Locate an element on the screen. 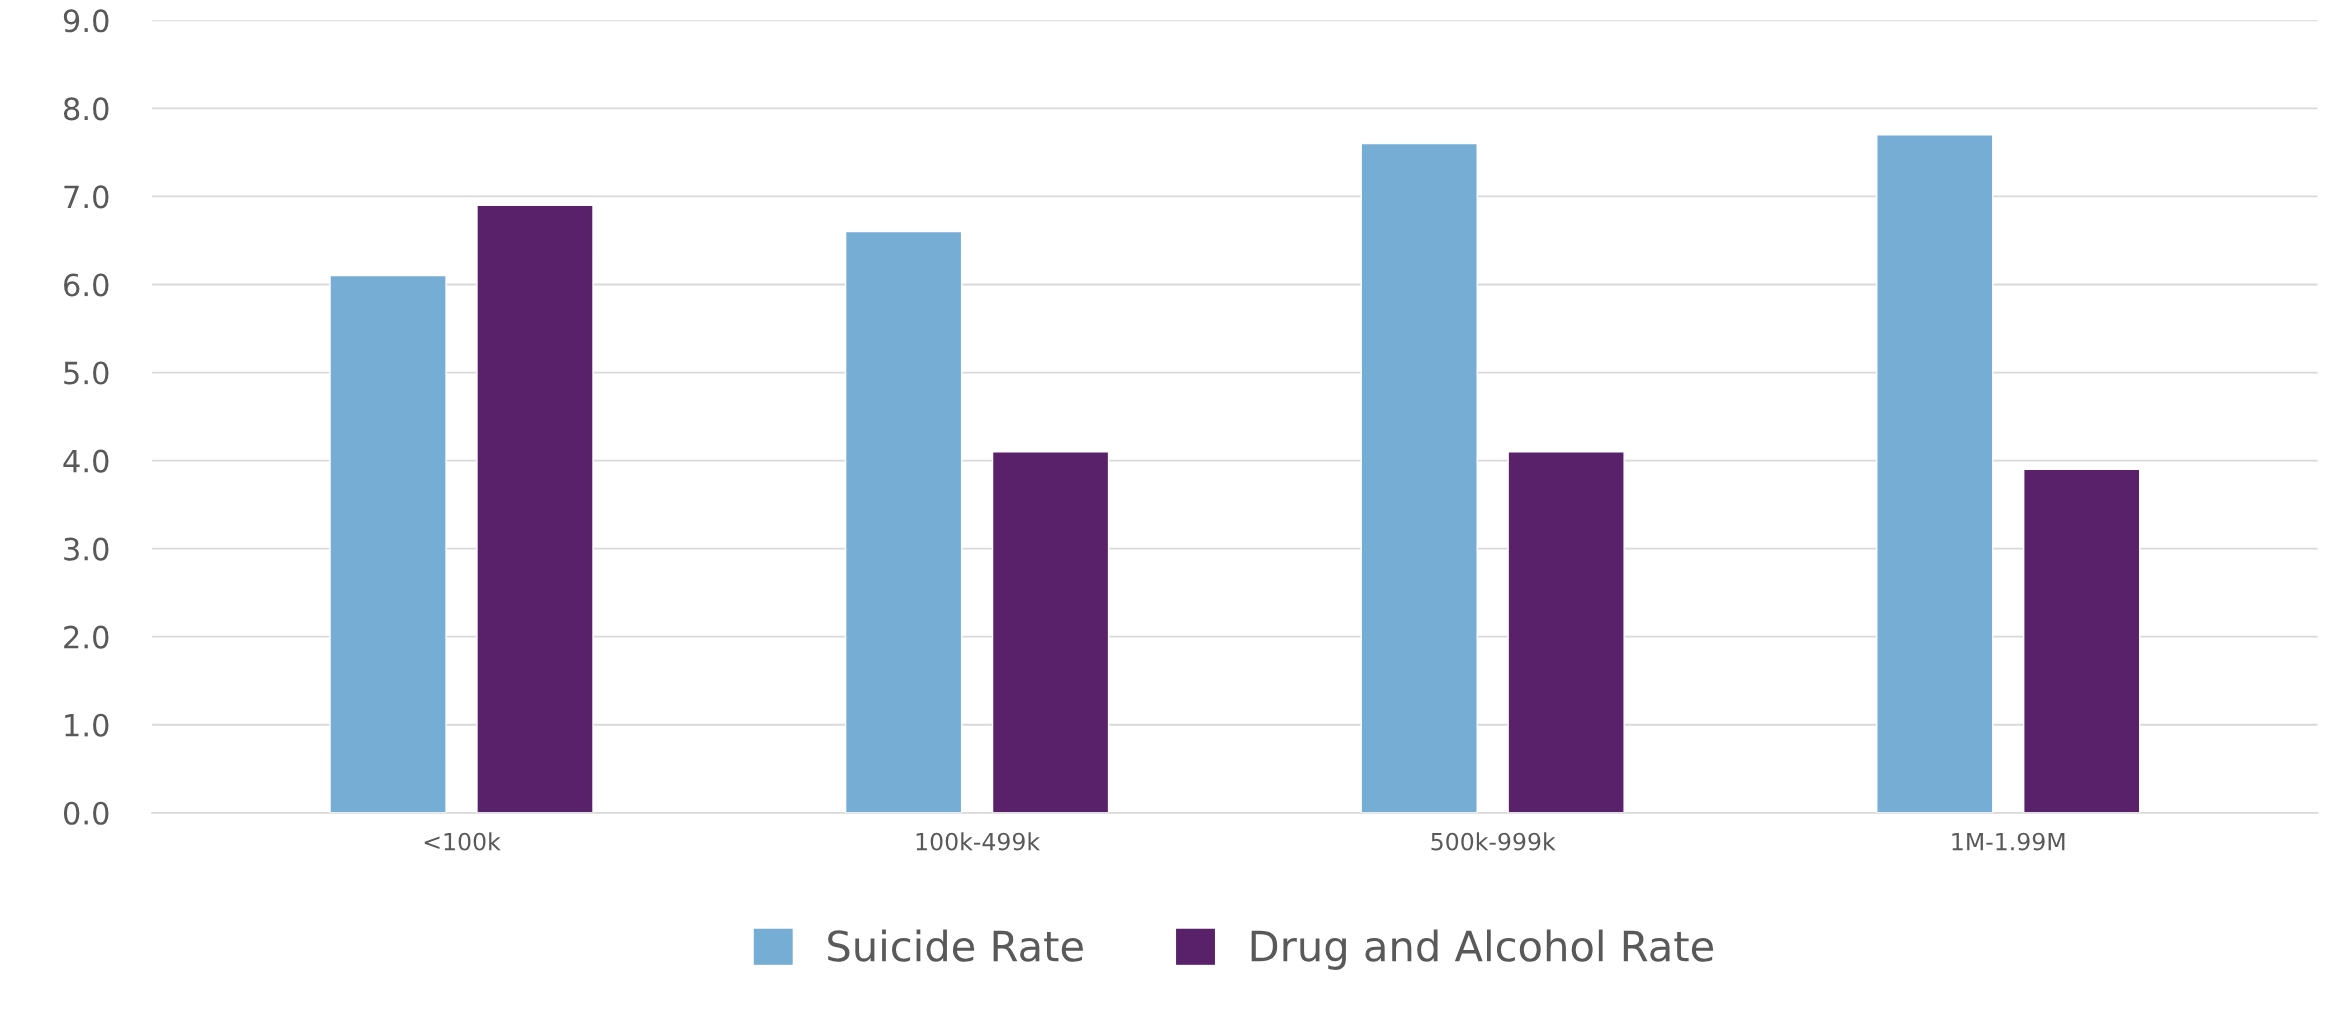 This screenshot has width=2341, height=1016. x-tick-label: 1M-1.99M is located at coordinates (2008, 841).